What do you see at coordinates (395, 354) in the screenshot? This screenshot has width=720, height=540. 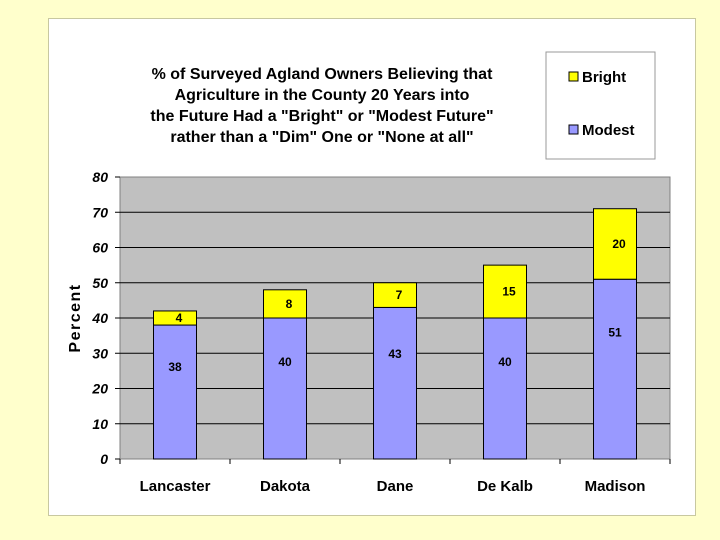 I see `data-label-modest-dane: 43` at bounding box center [395, 354].